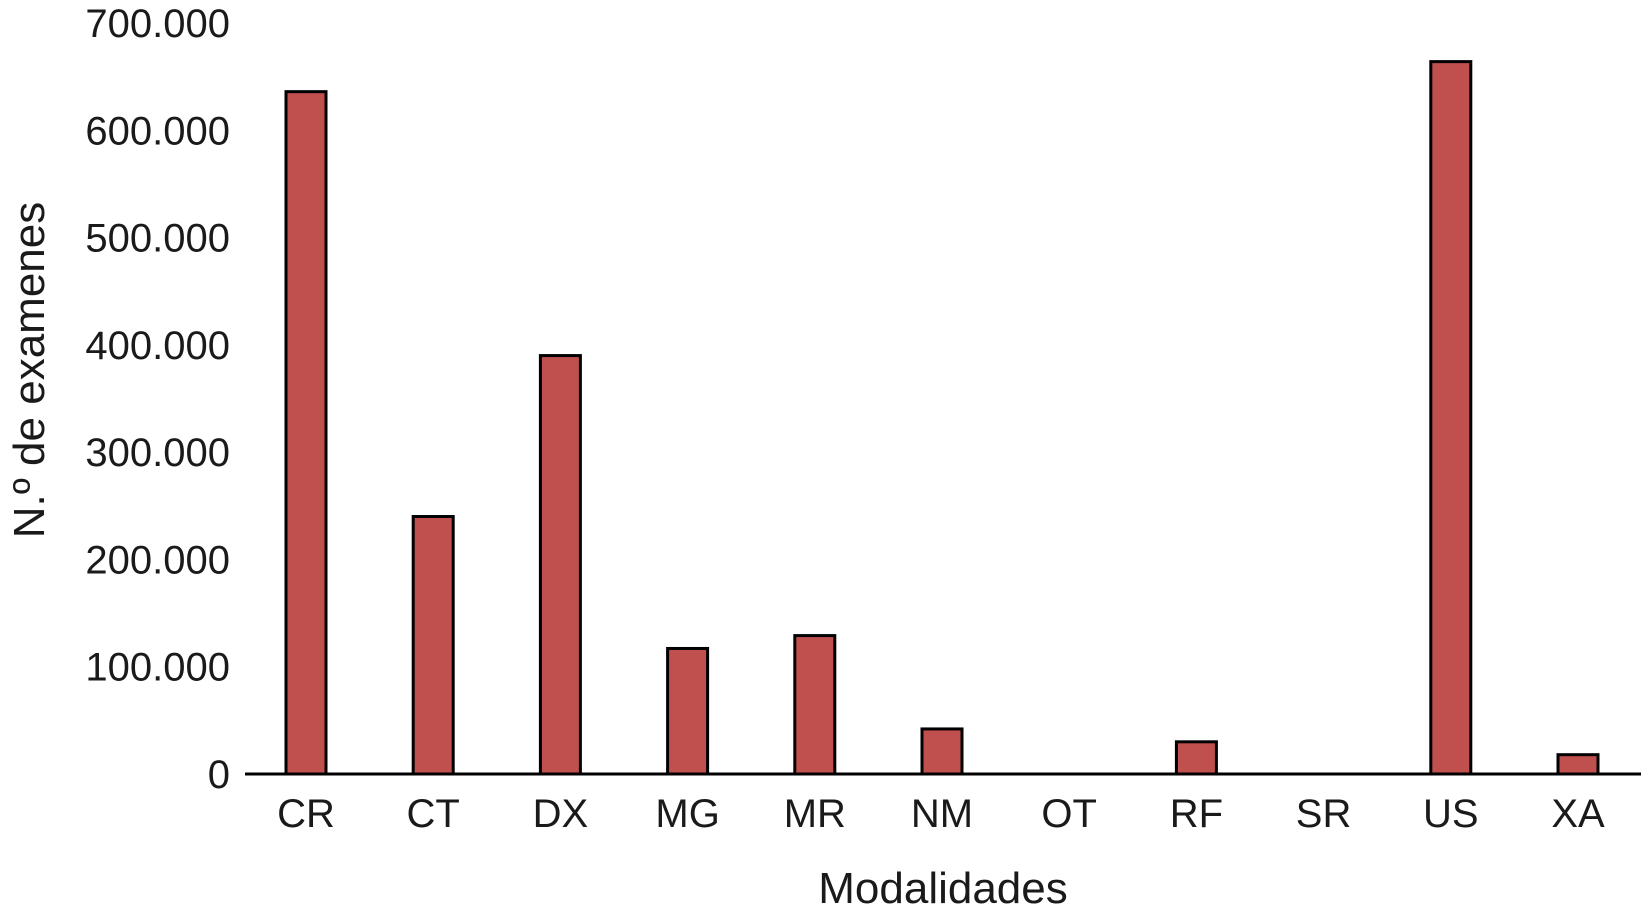 This screenshot has height=916, width=1641. I want to click on y-tick-label: 600.000, so click(157, 131).